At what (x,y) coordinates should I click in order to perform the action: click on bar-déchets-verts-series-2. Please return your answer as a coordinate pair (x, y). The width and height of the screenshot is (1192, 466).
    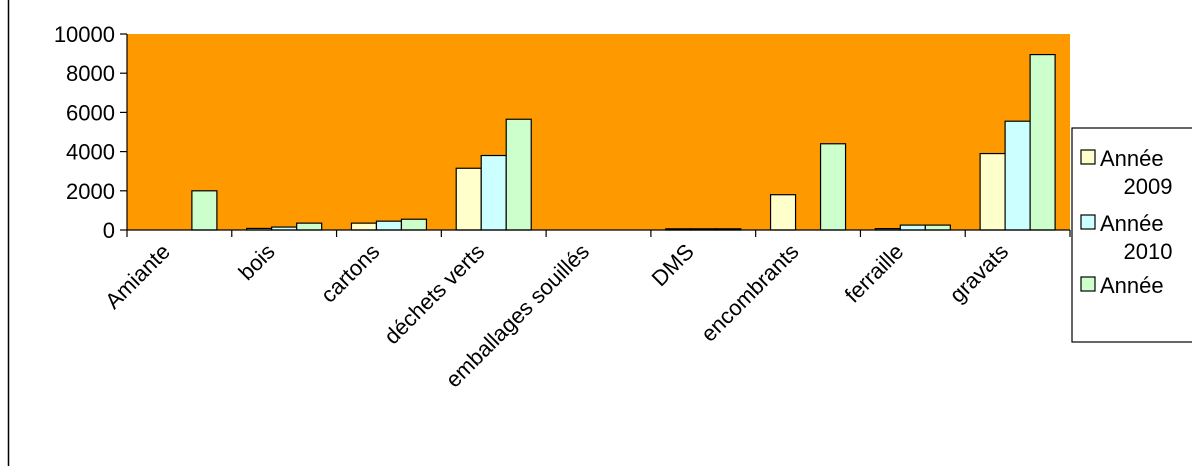
    Looking at the image, I should click on (493, 192).